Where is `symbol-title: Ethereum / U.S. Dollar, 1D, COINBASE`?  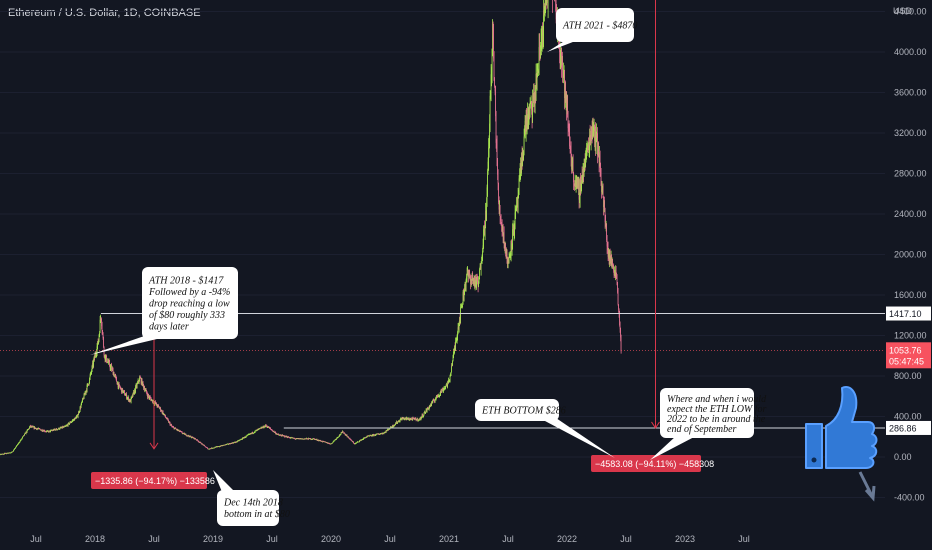
symbol-title: Ethereum / U.S. Dollar, 1D, COINBASE is located at coordinates (104, 13).